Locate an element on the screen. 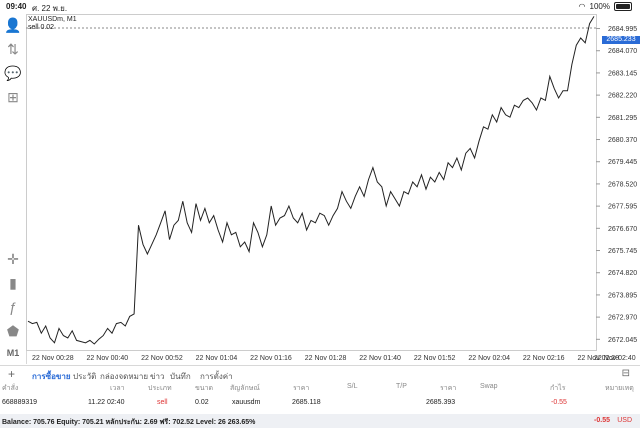 The image size is (640, 447). x-tick-label: 22 Nov 00:52 is located at coordinates (162, 358).